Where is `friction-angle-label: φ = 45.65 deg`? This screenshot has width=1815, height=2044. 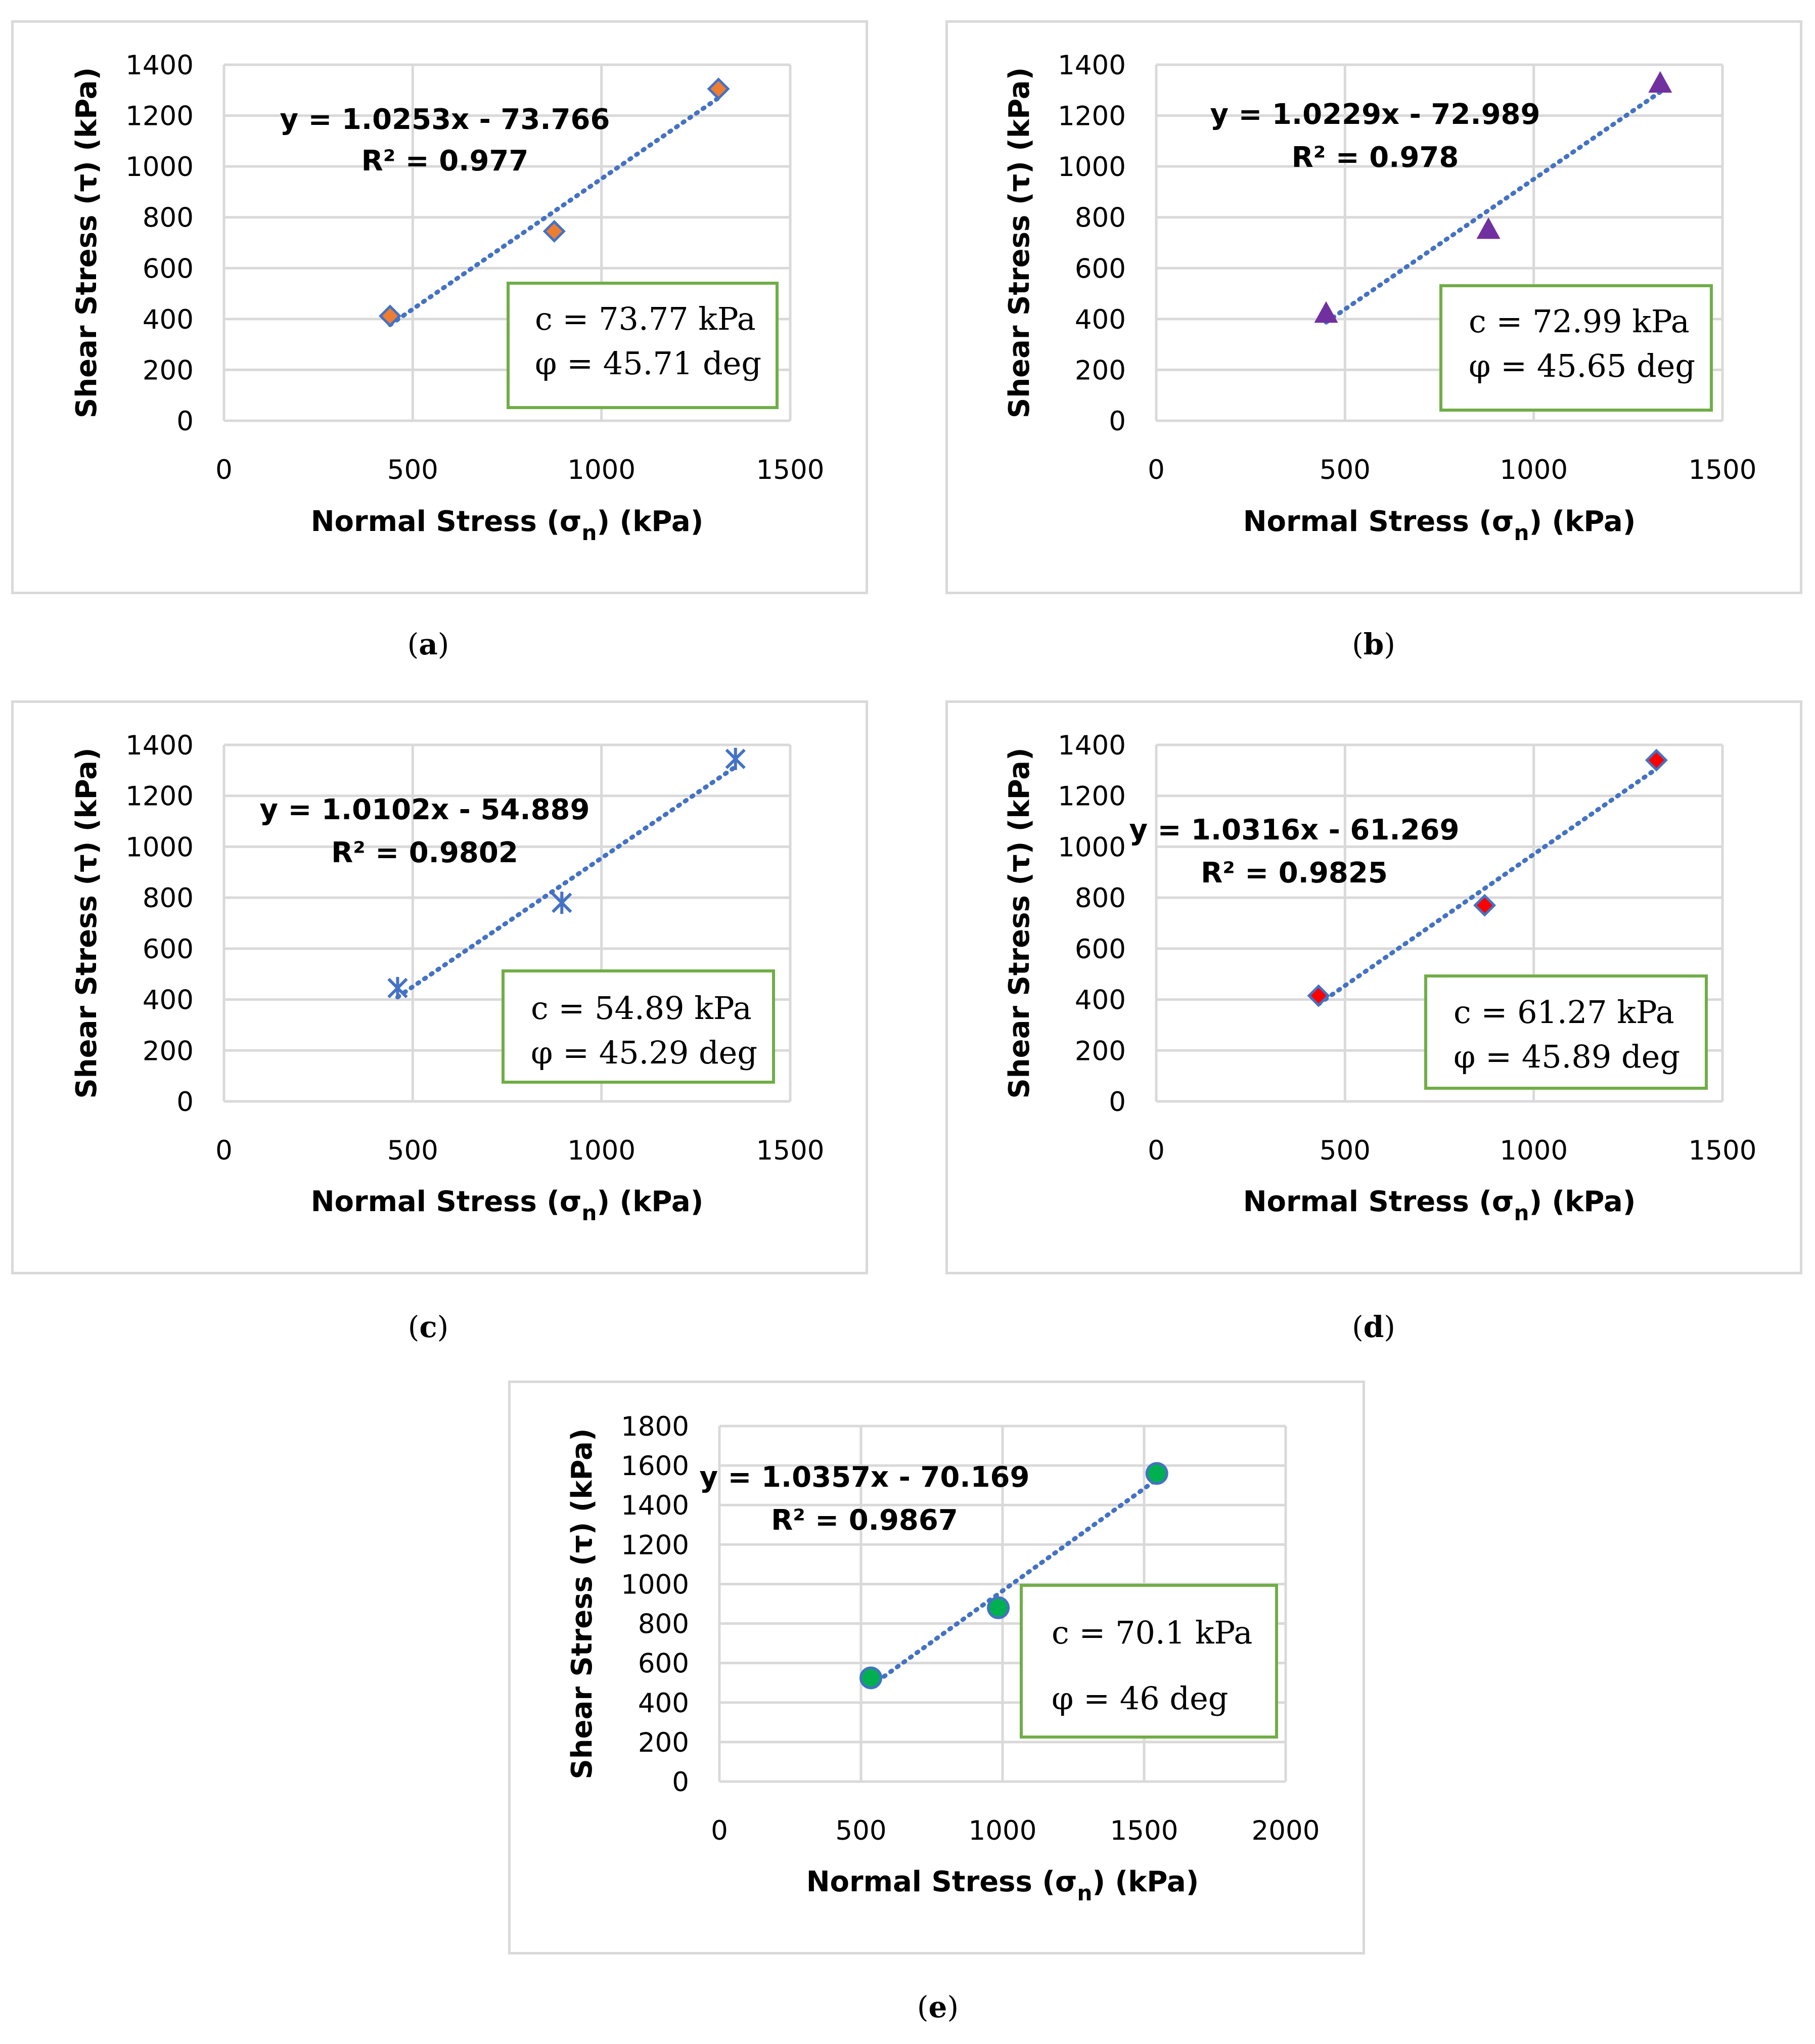 friction-angle-label: φ = 45.65 deg is located at coordinates (1582, 365).